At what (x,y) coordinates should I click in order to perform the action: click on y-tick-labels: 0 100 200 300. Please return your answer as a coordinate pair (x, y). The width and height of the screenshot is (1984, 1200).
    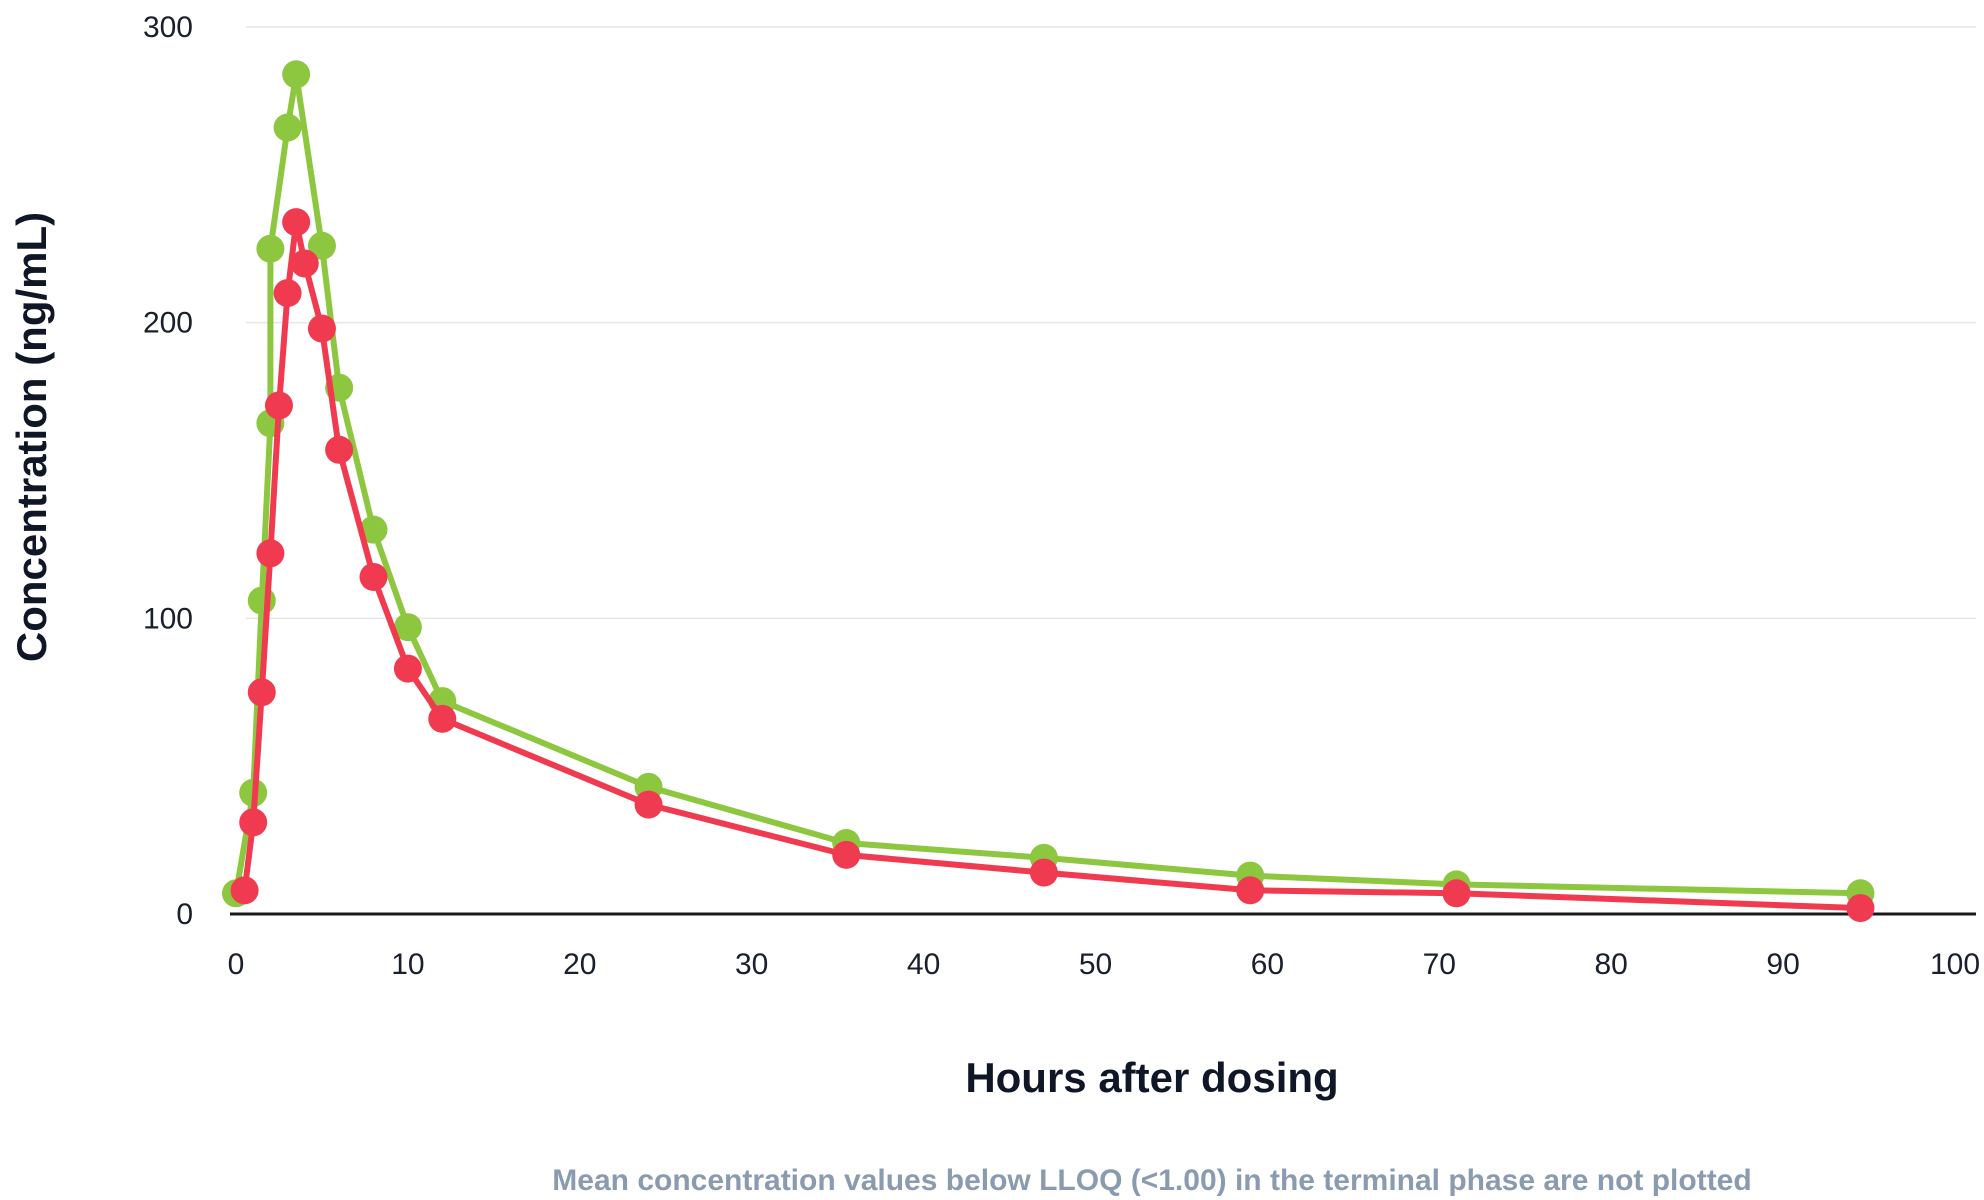
    Looking at the image, I should click on (168, 471).